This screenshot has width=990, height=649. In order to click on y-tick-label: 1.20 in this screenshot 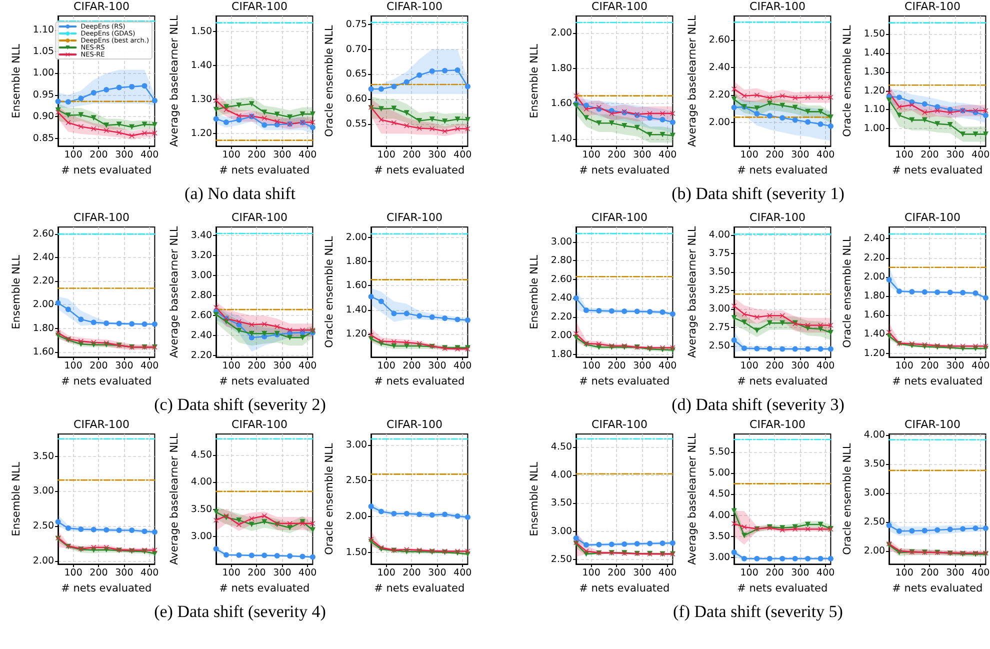, I will do `click(875, 353)`.